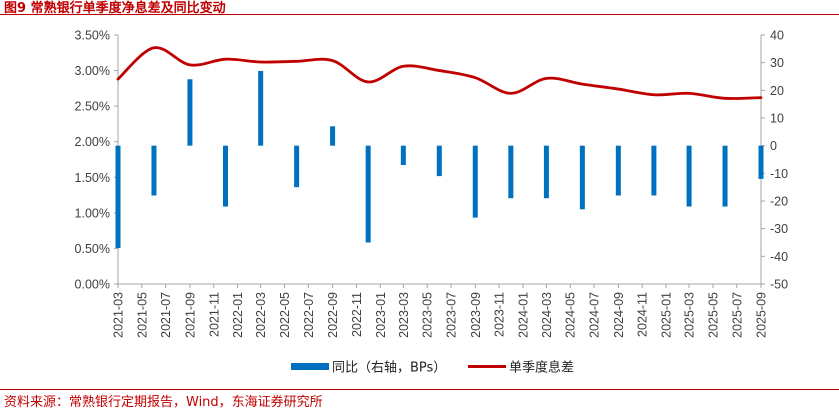 This screenshot has width=839, height=410. I want to click on right-tick-label: 10, so click(777, 119).